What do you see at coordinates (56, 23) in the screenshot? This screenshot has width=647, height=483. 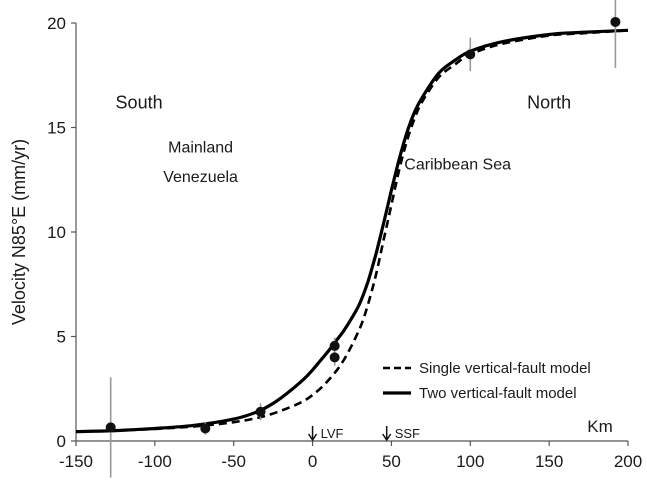 I see `y-tick-label: 20` at bounding box center [56, 23].